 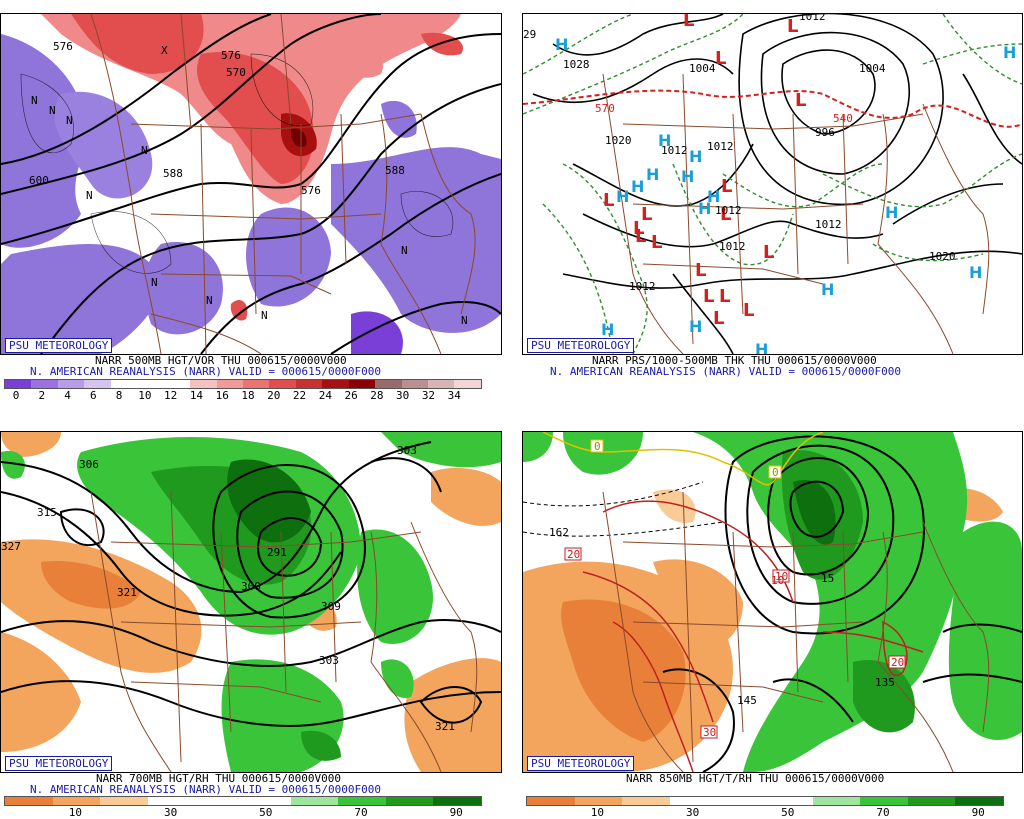 What do you see at coordinates (251, 586) in the screenshot?
I see `contour-label: 300` at bounding box center [251, 586].